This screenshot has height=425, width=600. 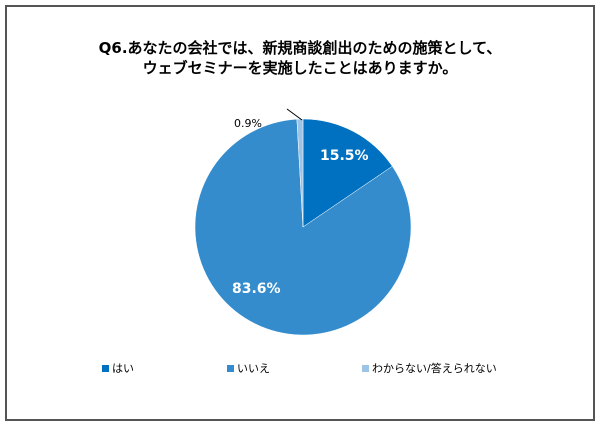 I want to click on legend-item-no: いいえ, so click(x=248, y=368).